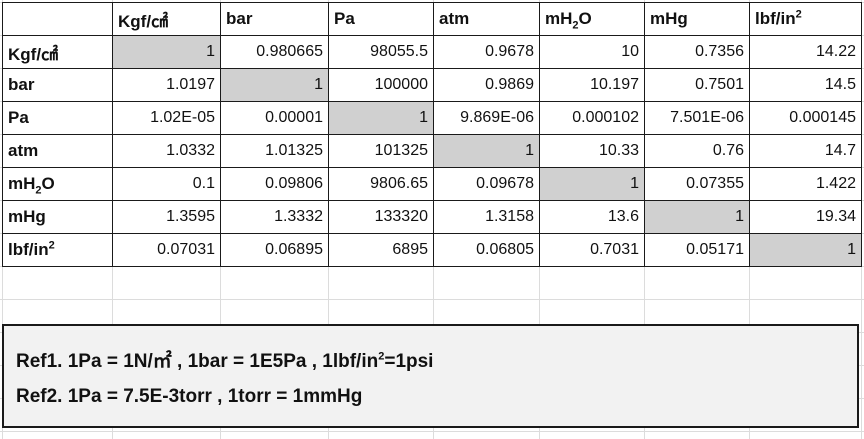 This screenshot has height=439, width=864. I want to click on row-header: lbf/in2, so click(57, 250).